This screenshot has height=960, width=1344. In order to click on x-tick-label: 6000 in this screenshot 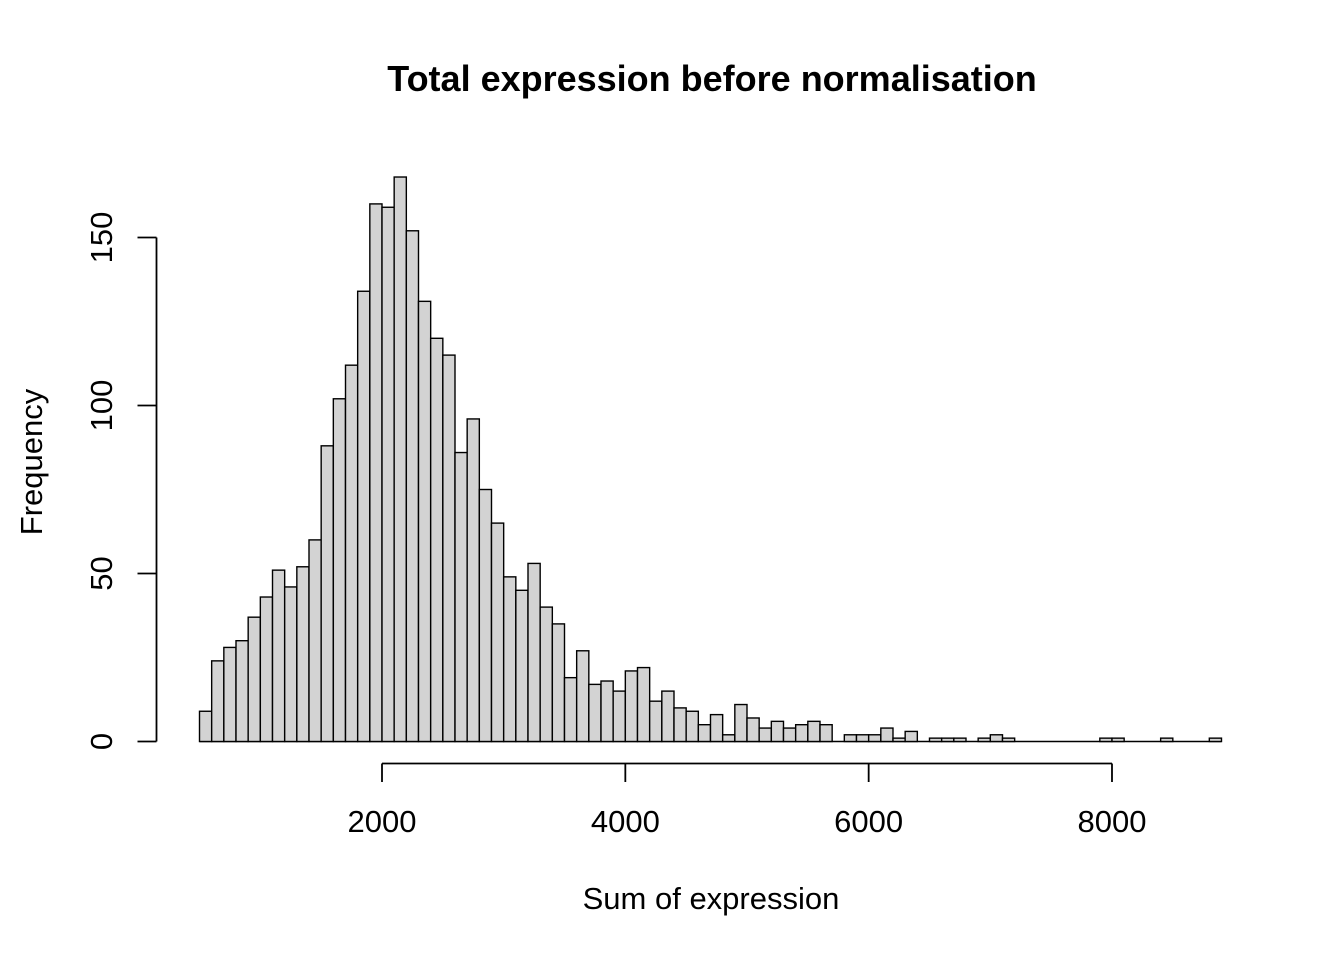, I will do `click(868, 821)`.